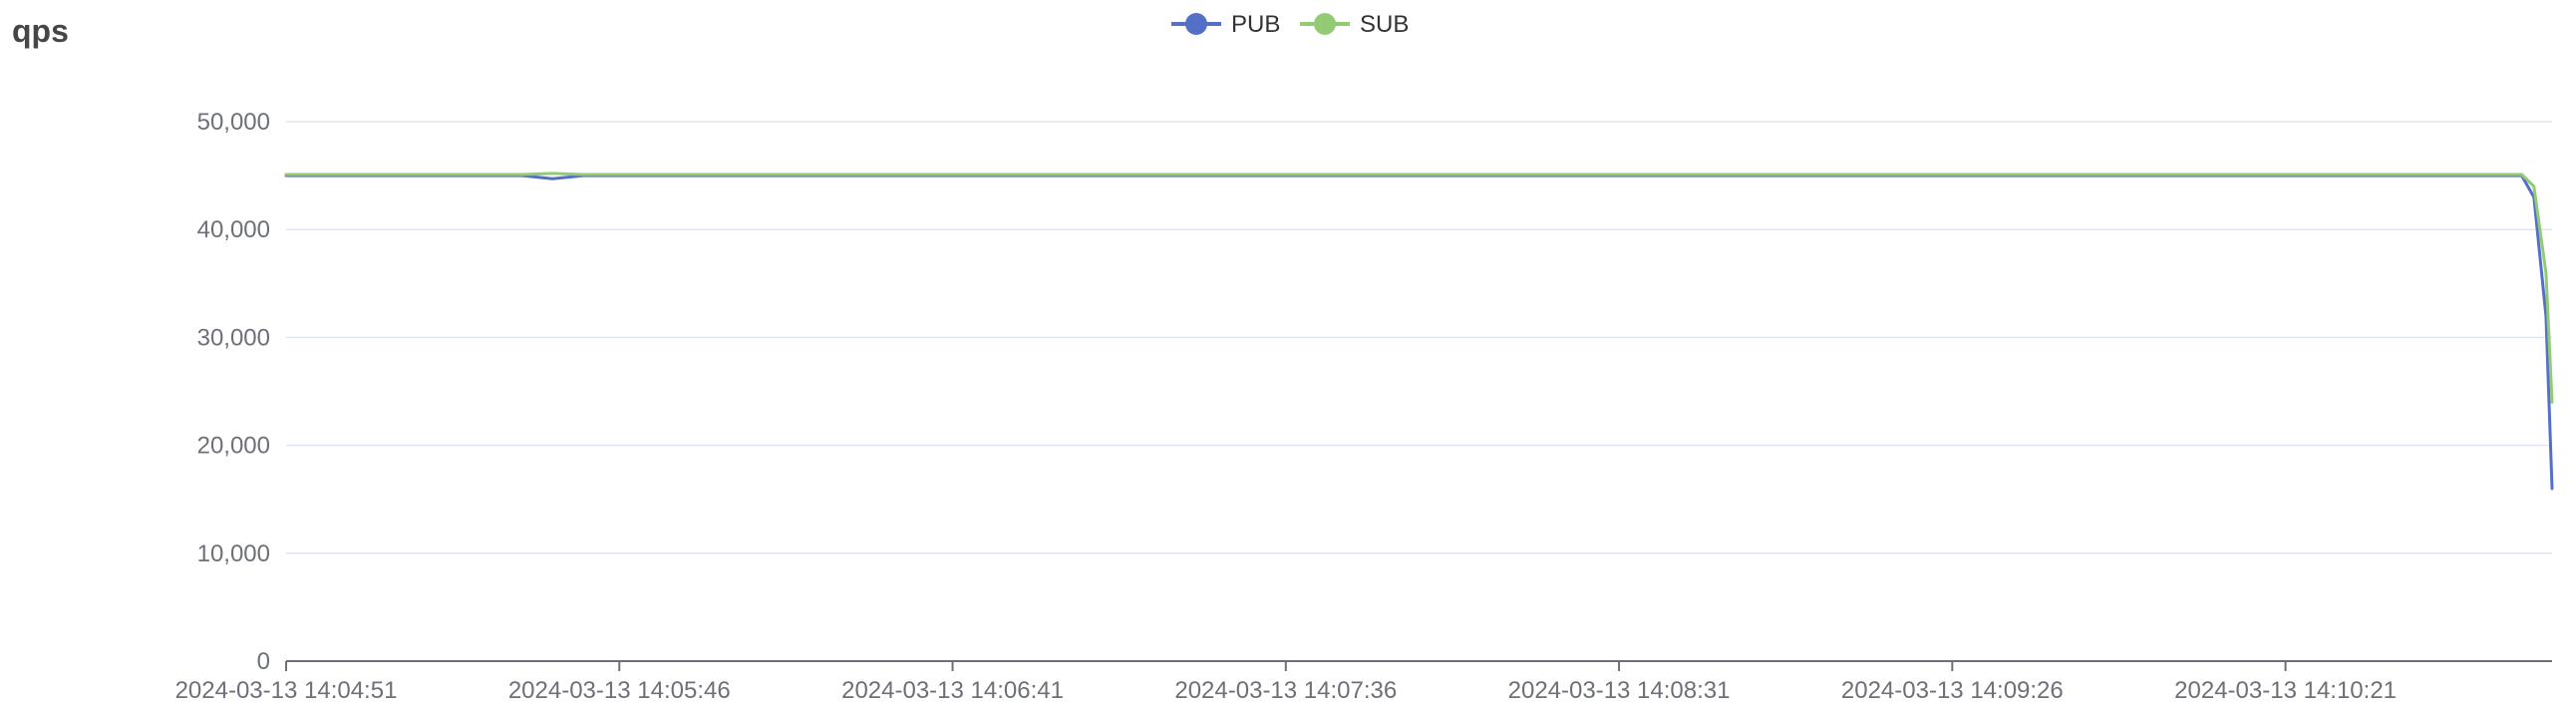 The width and height of the screenshot is (2576, 706). What do you see at coordinates (233, 122) in the screenshot?
I see `y-tick-label: 50,000` at bounding box center [233, 122].